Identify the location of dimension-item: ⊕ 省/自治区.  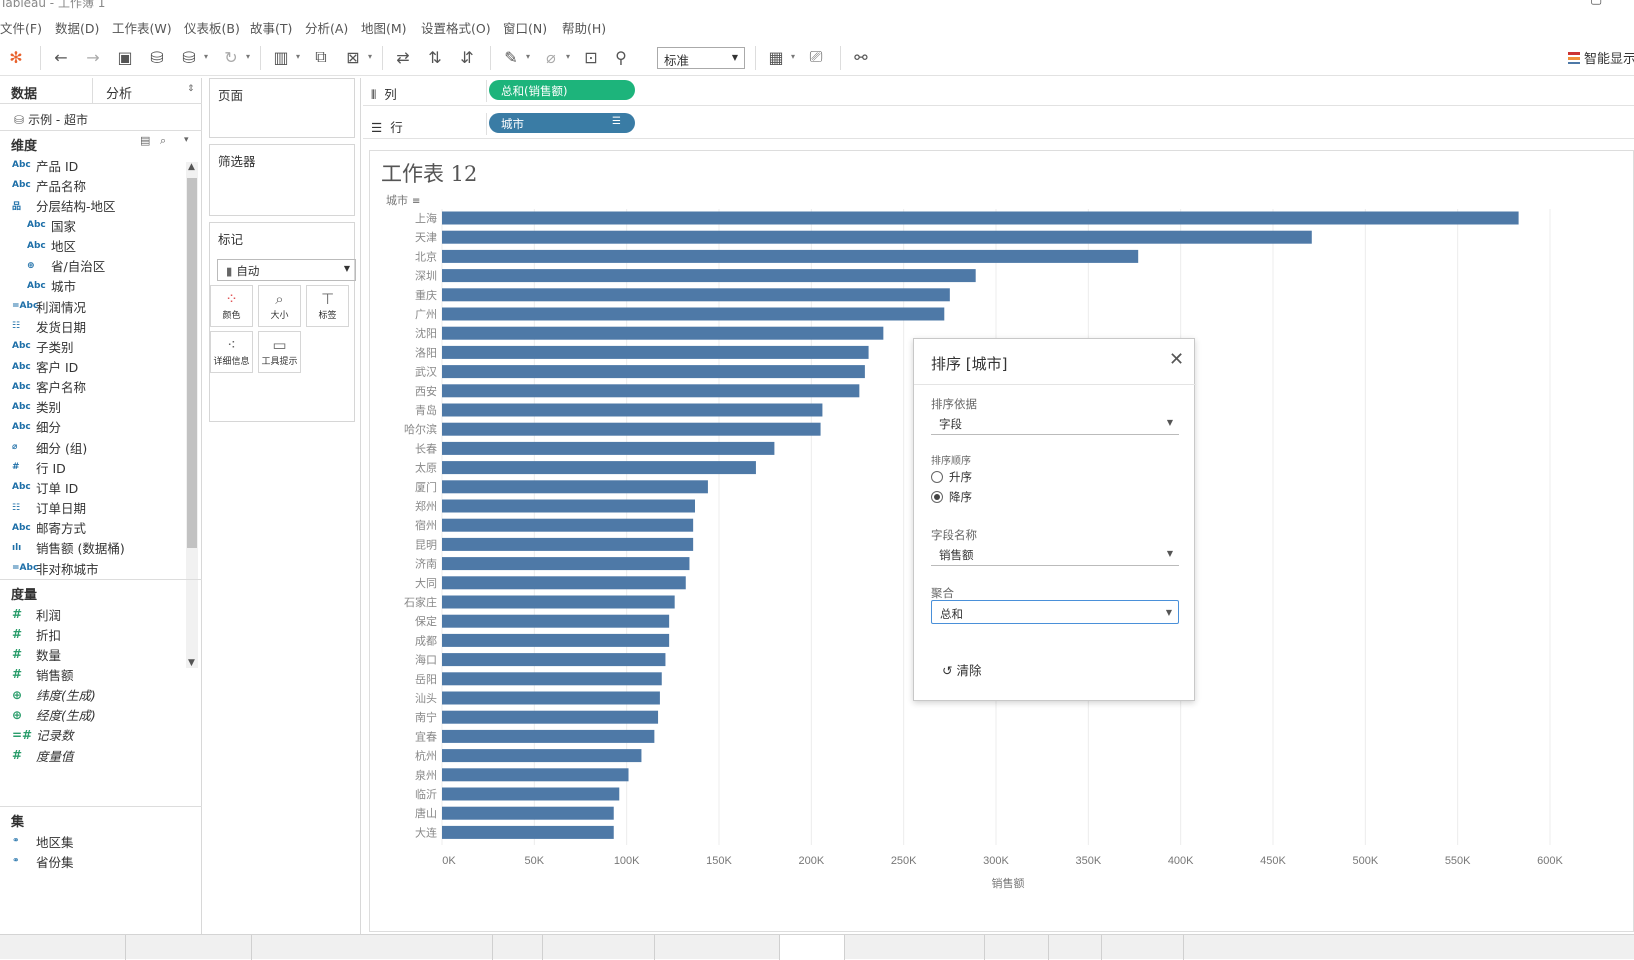
(66, 266).